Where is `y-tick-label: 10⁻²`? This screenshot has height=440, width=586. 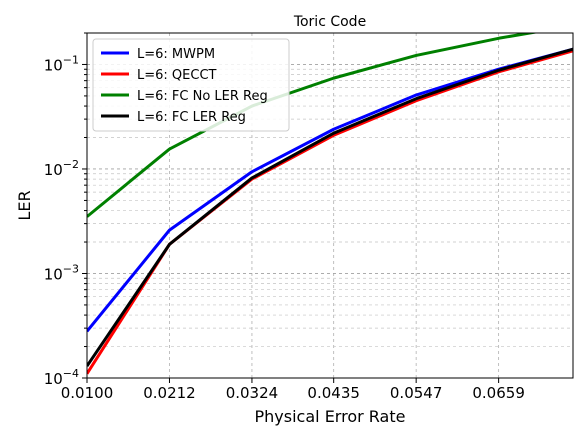
y-tick-label: 10⁻² is located at coordinates (61, 168).